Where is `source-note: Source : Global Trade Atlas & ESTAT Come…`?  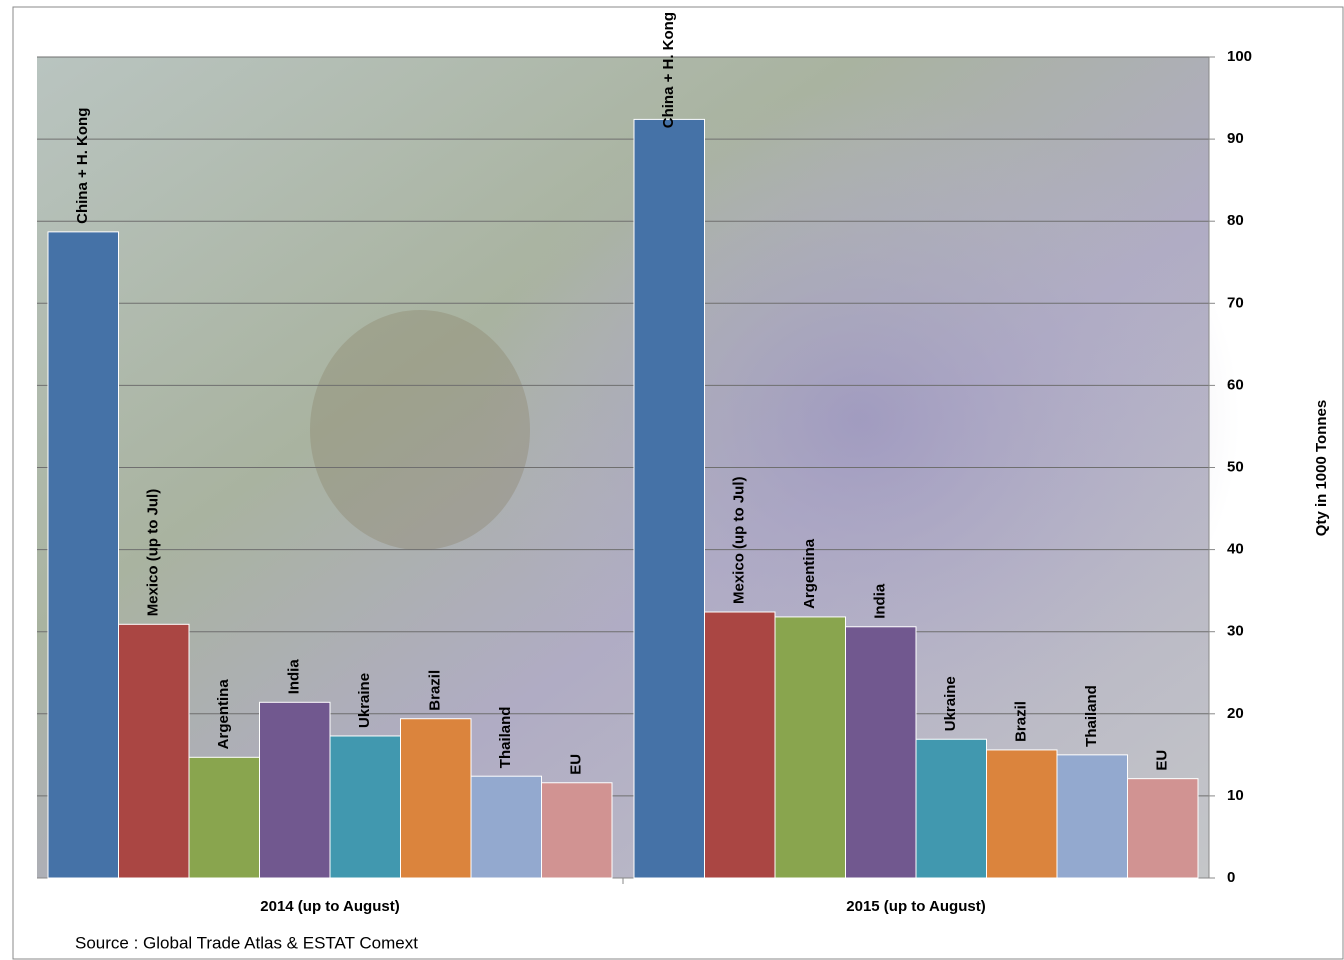 source-note: Source : Global Trade Atlas & ESTAT Come… is located at coordinates (246, 942).